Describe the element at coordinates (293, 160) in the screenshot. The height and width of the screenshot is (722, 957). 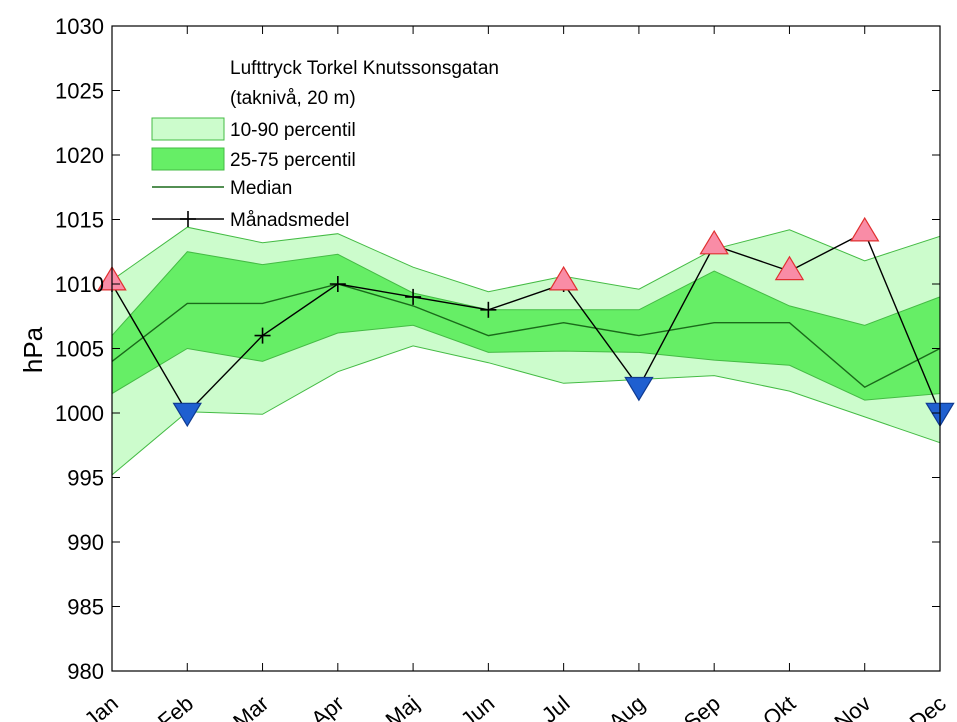
I see `legend-label-p2575: 25-75 percentil` at that location.